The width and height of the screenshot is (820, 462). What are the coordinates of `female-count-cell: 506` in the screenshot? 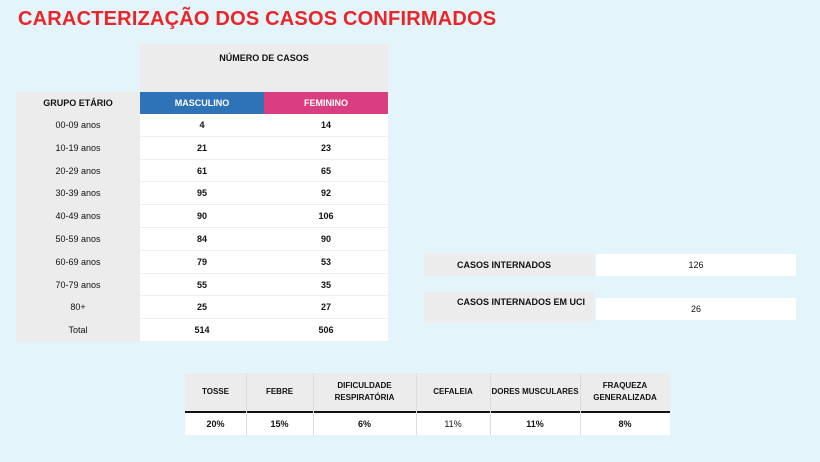 It's located at (326, 330).